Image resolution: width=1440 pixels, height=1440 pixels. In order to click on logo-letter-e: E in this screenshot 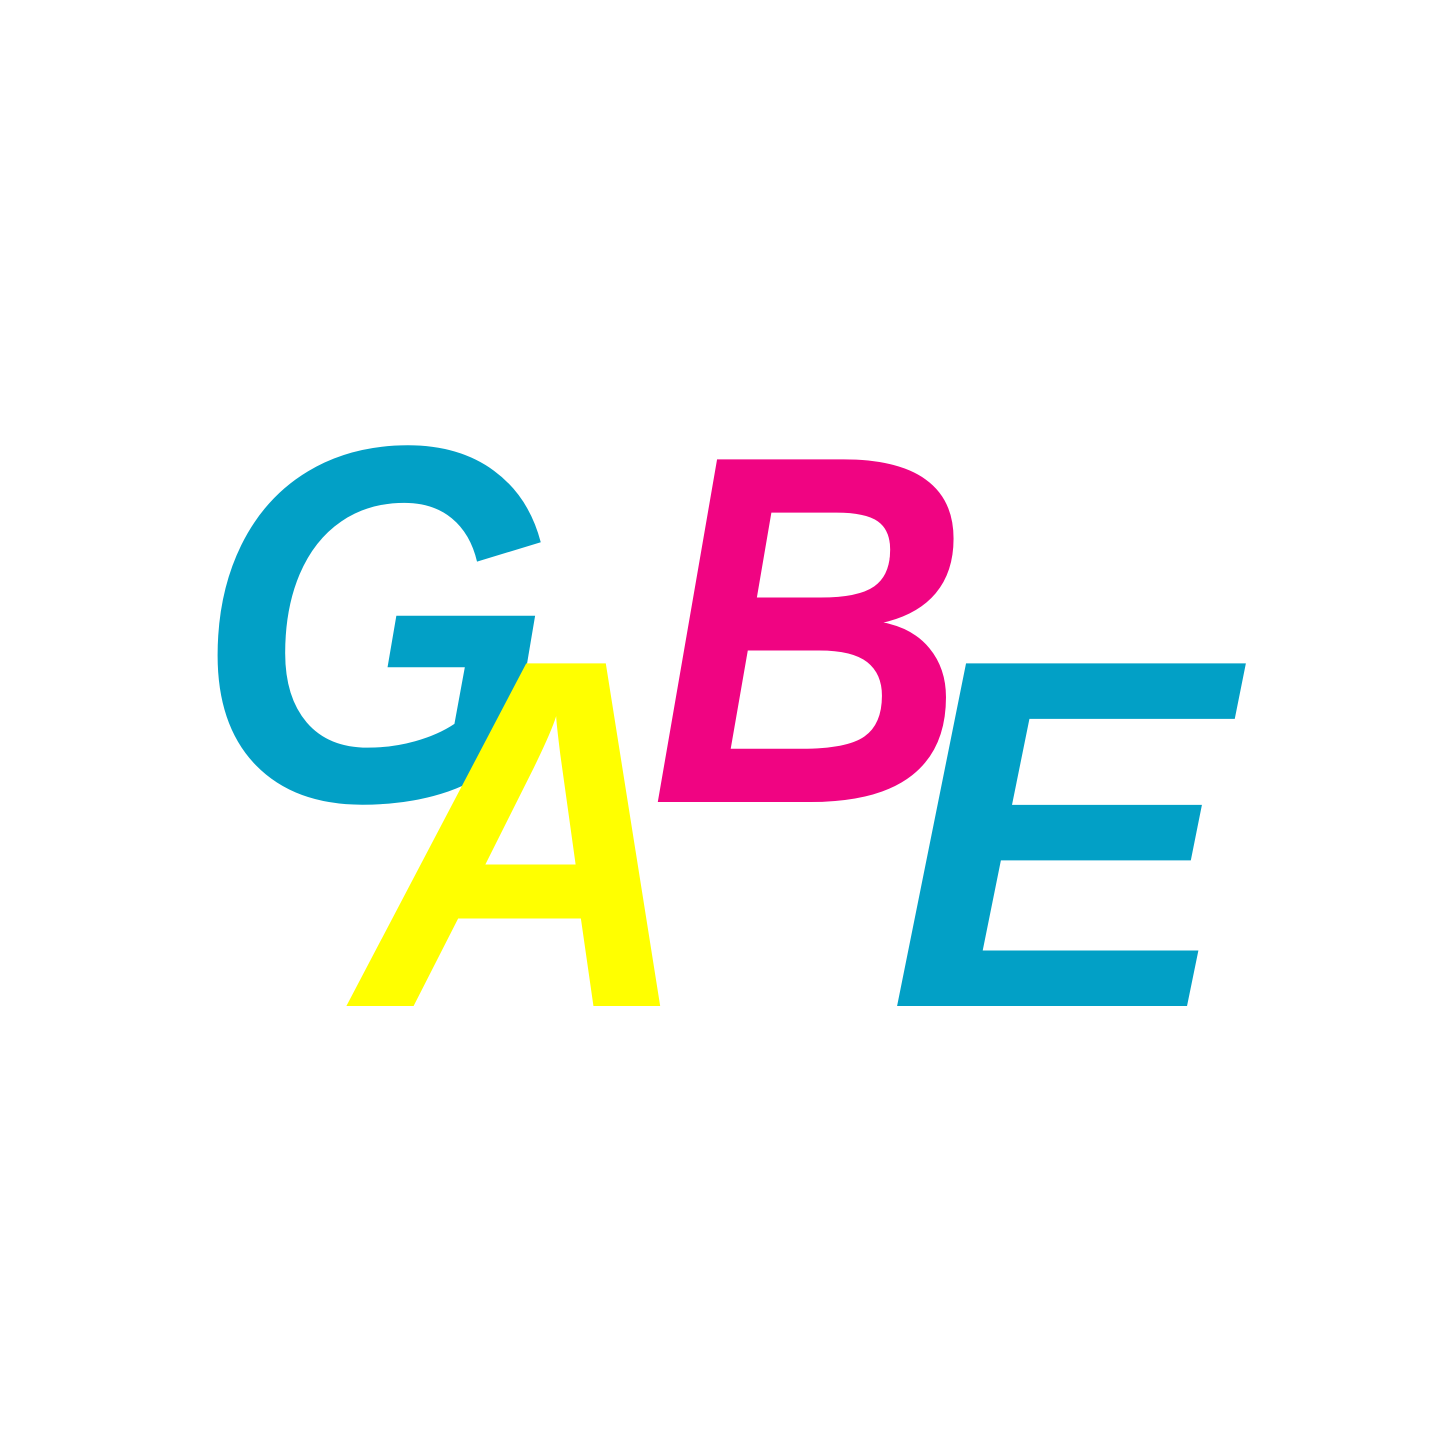, I will do `click(1070, 833)`.